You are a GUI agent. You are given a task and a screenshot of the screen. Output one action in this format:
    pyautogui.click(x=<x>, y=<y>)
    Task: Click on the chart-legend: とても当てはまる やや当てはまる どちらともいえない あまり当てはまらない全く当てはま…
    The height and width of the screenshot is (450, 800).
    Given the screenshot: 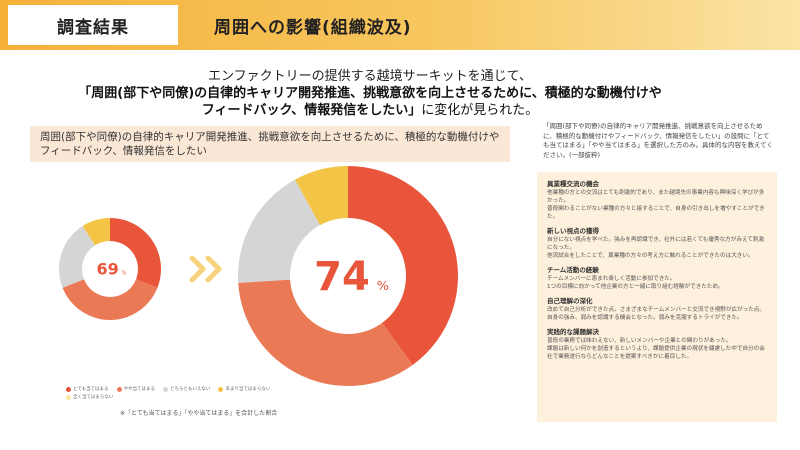 What is the action you would take?
    pyautogui.click(x=191, y=393)
    